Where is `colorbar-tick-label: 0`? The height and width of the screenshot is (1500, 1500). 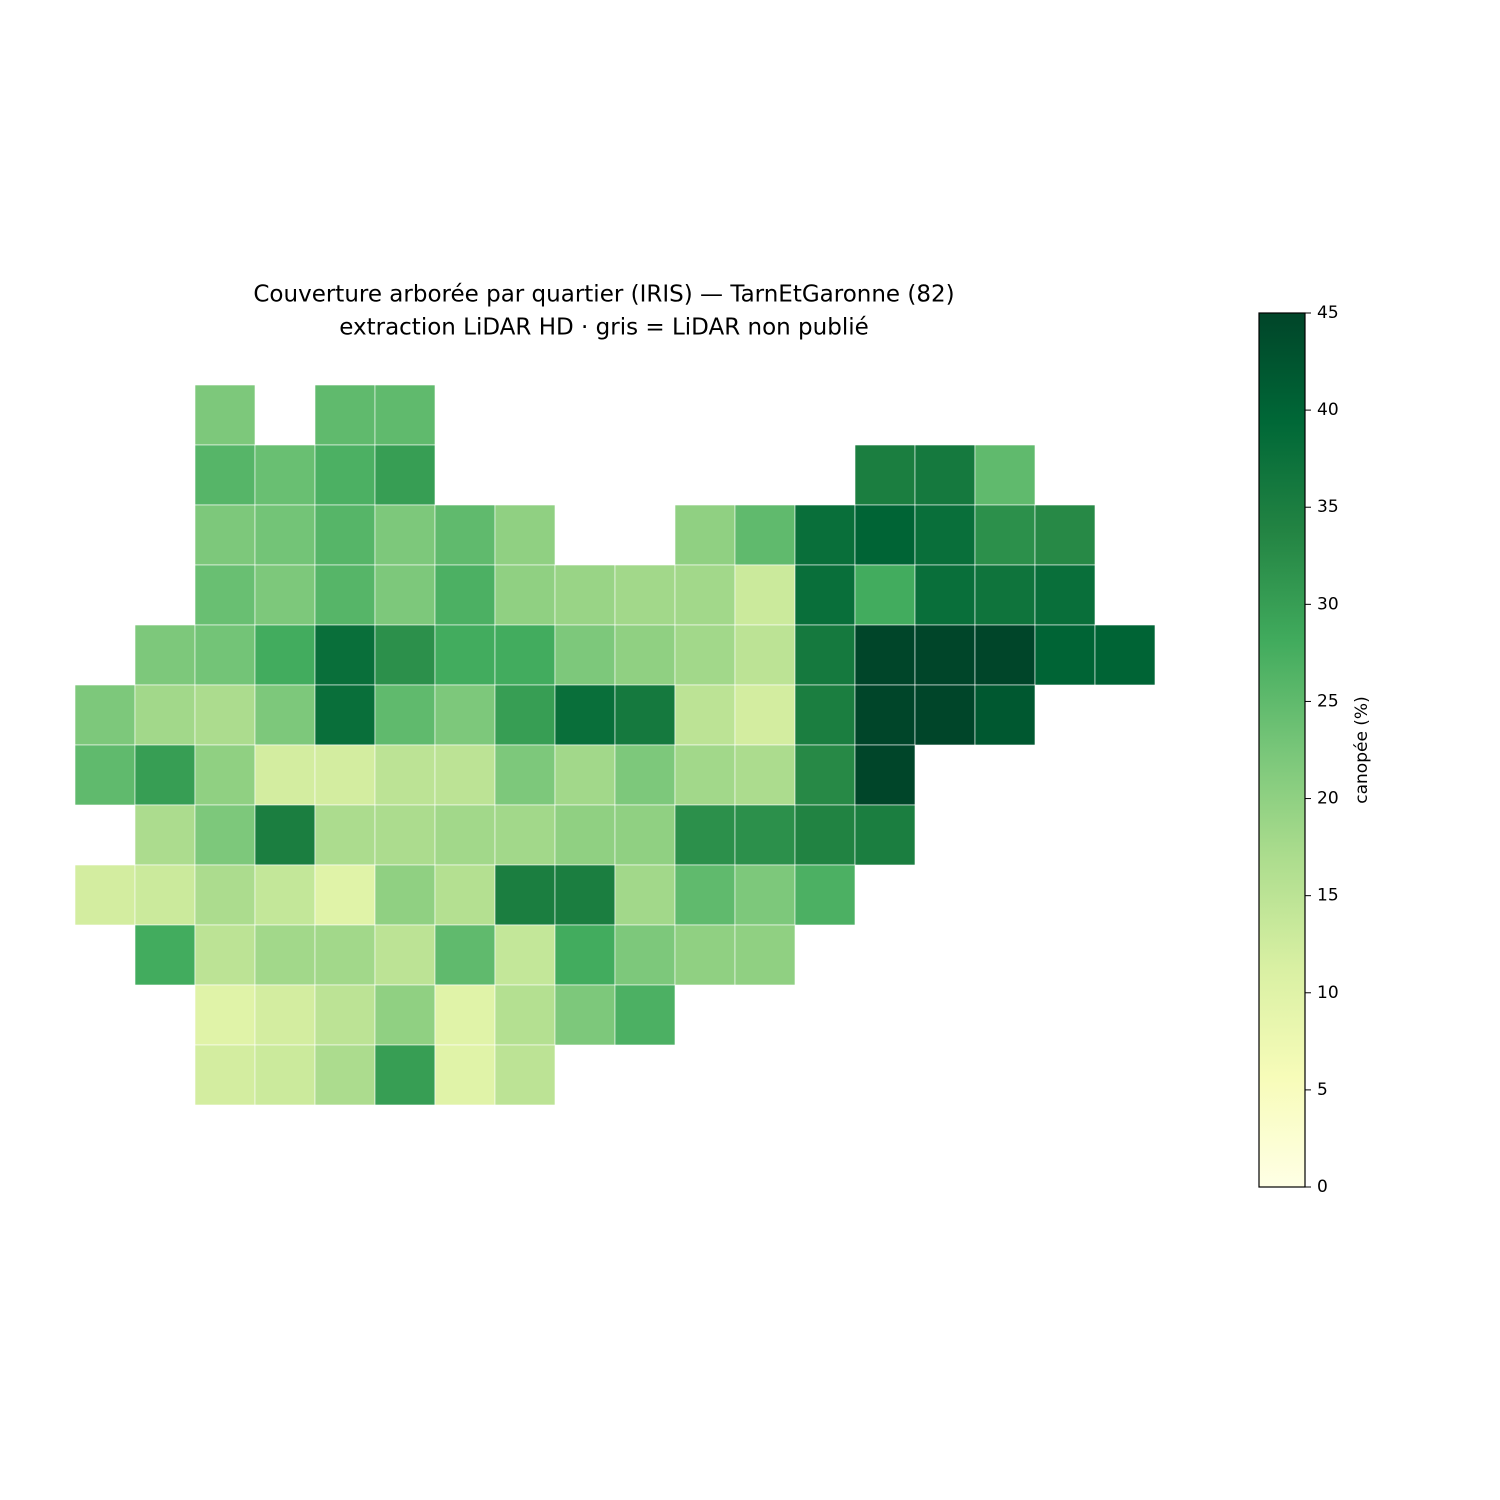
colorbar-tick-label: 0 is located at coordinates (1322, 1187).